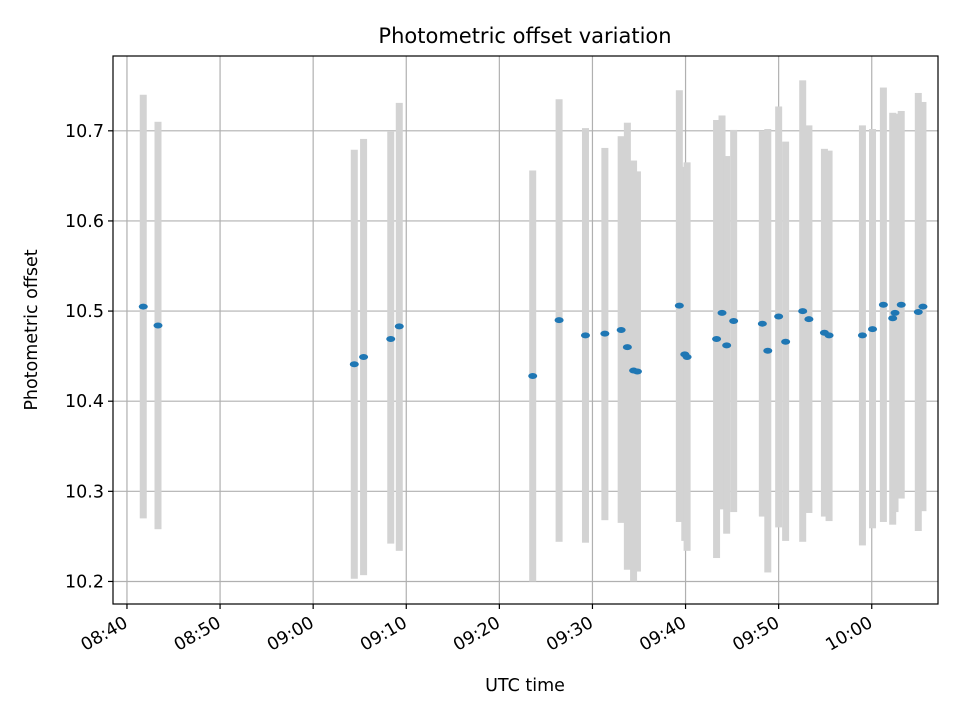 The width and height of the screenshot is (960, 720). I want to click on y-axis-ticks: 10.2 10.3 10.4 10.5 10.6 10.7, so click(89, 357).